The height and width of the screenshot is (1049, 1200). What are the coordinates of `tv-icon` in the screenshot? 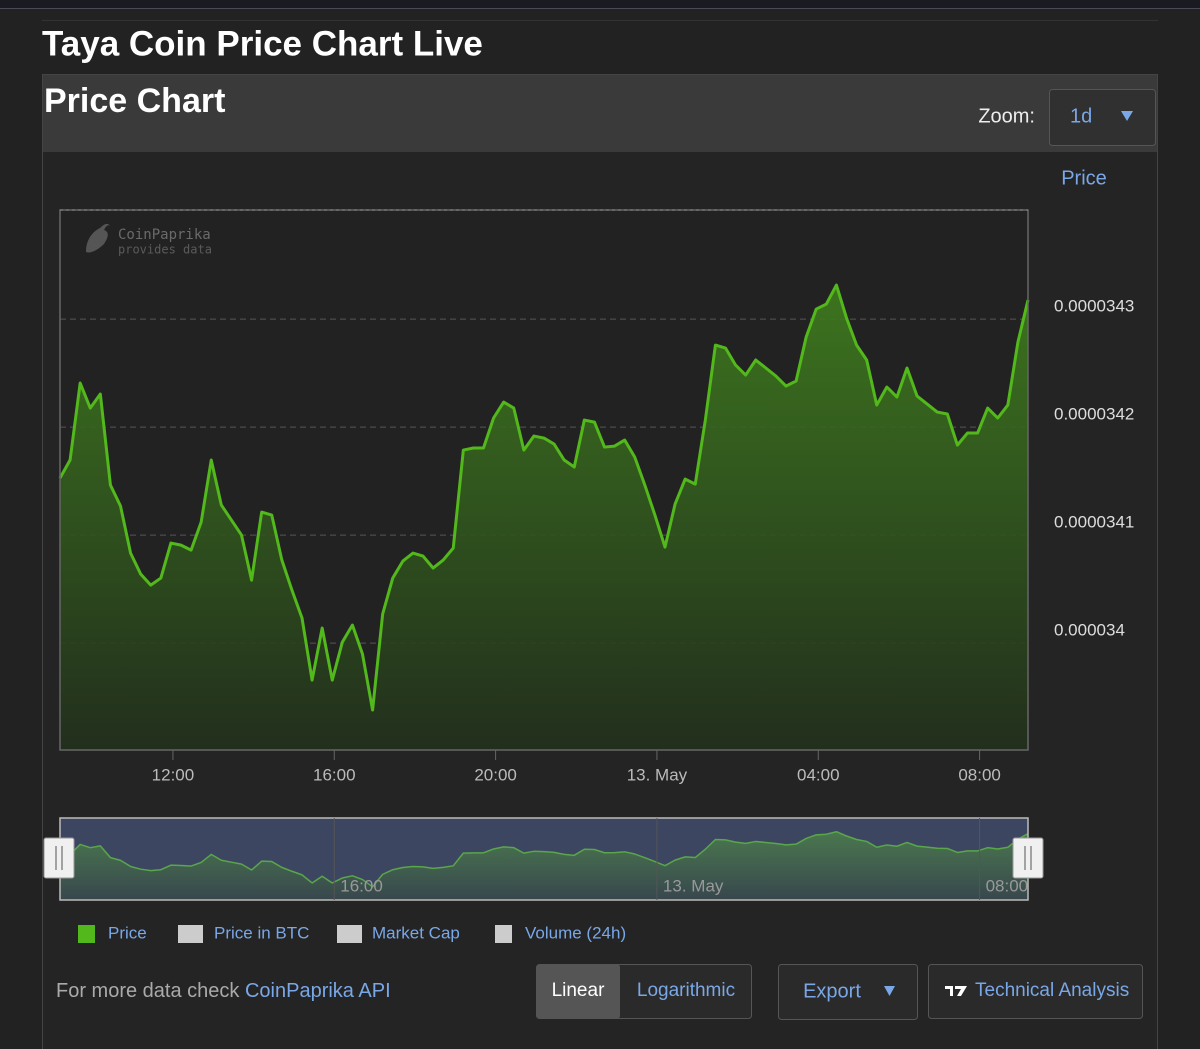 It's located at (956, 991).